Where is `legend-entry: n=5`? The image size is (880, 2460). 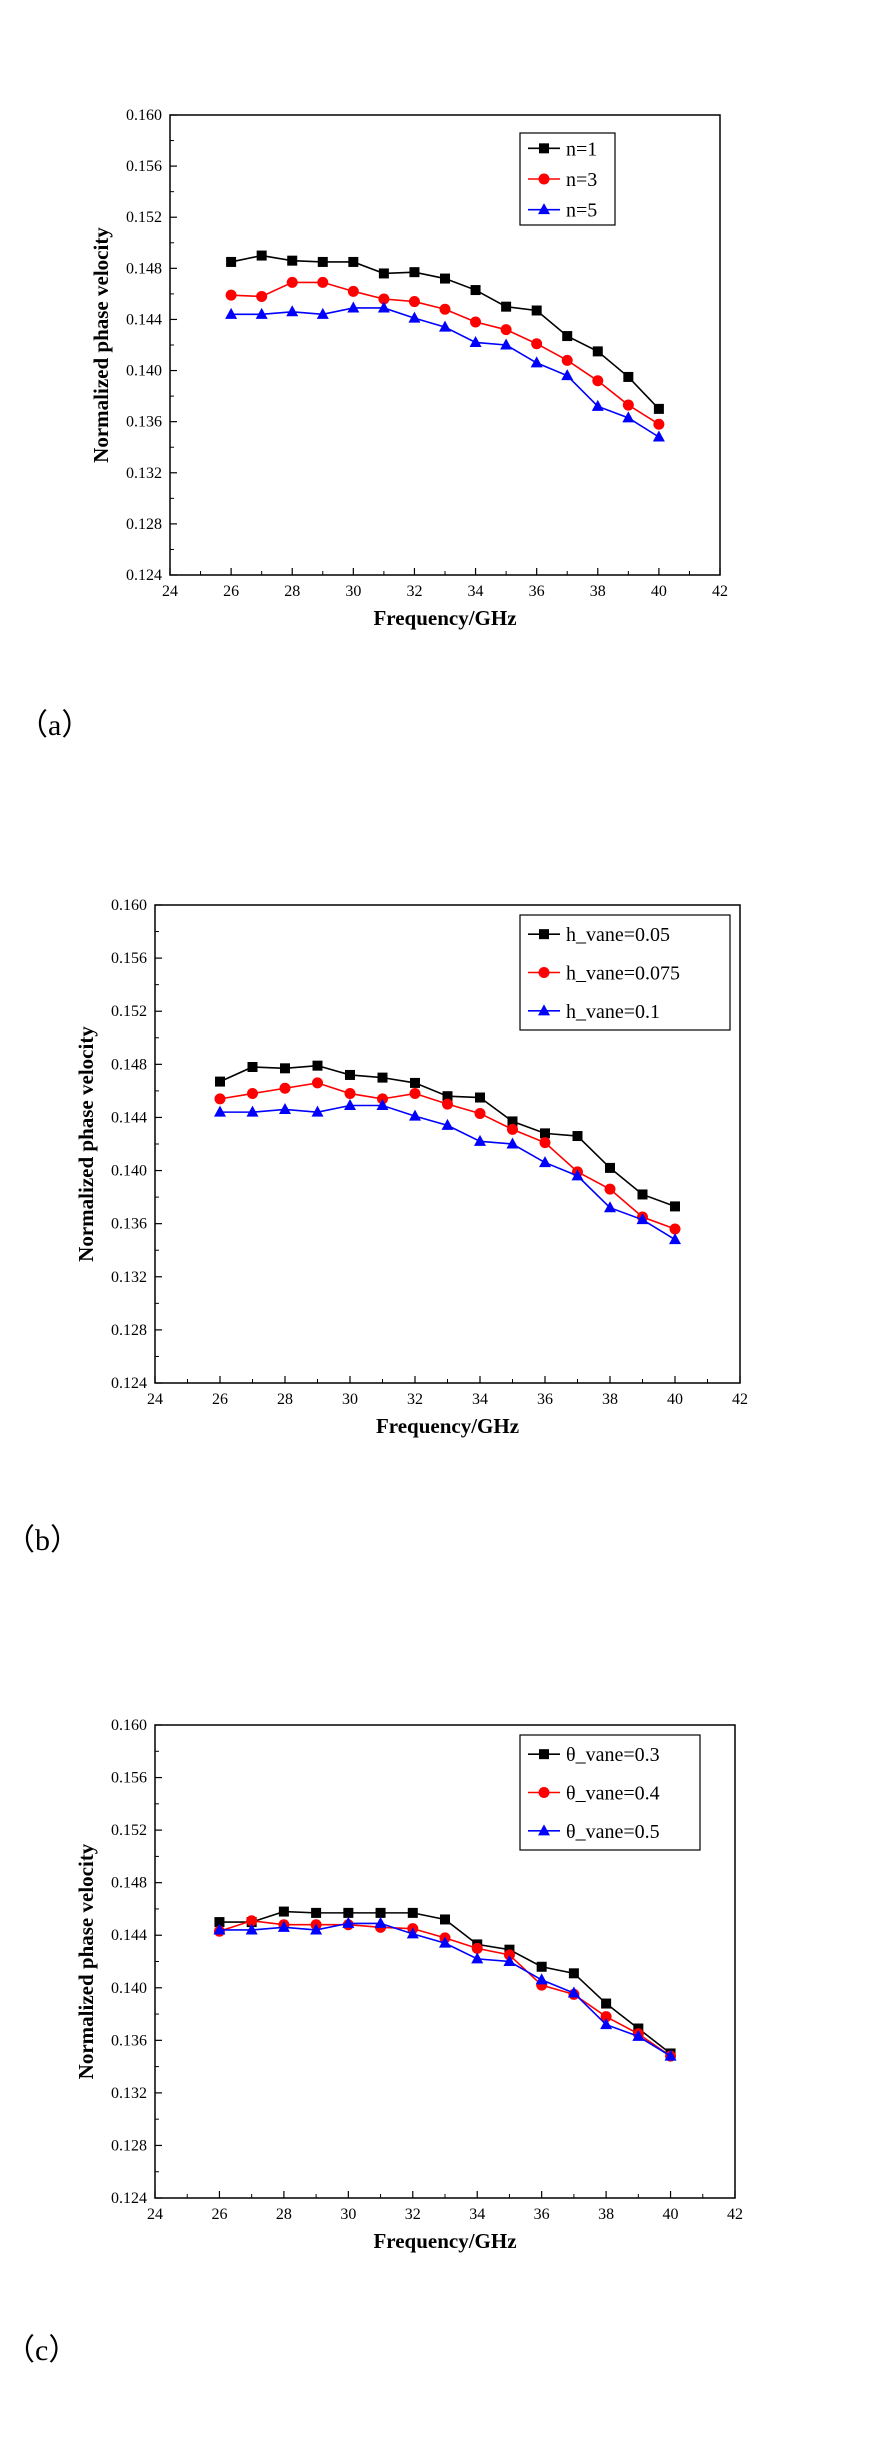
legend-entry: n=5 is located at coordinates (581, 211).